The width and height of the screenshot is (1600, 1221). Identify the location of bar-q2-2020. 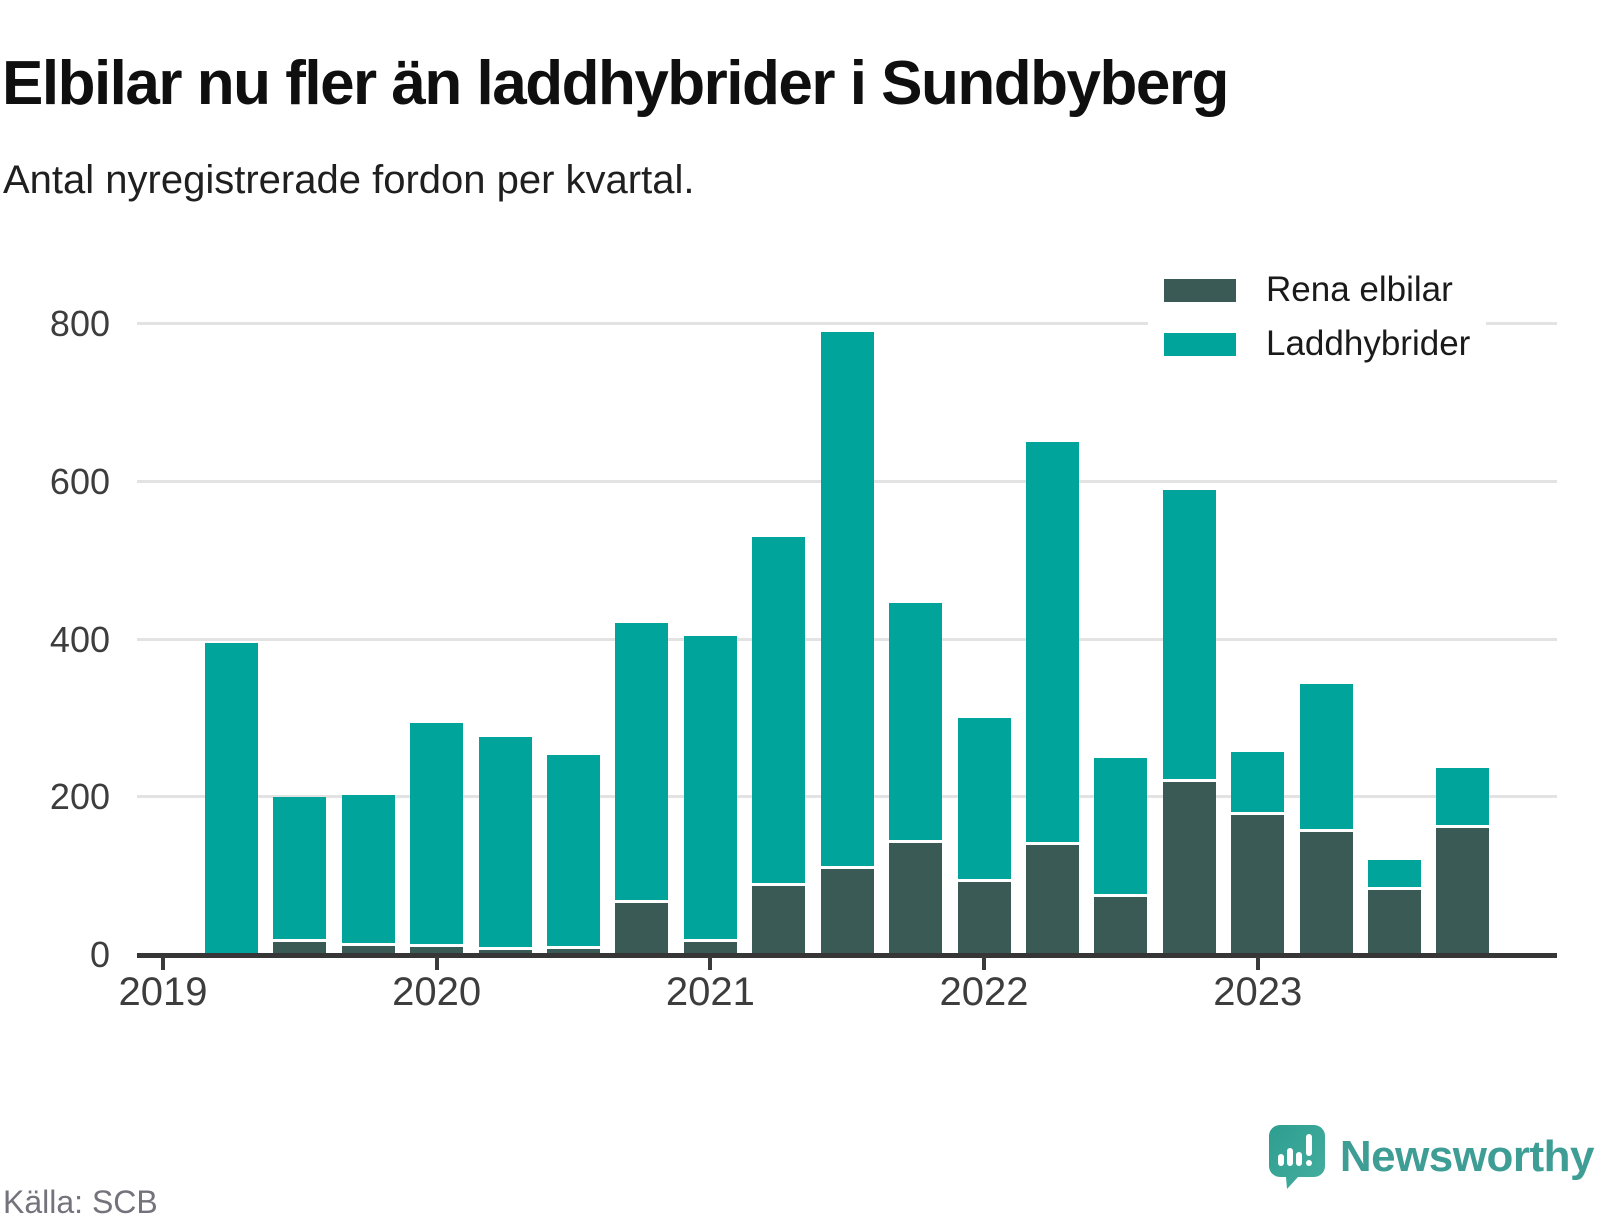
(505, 845).